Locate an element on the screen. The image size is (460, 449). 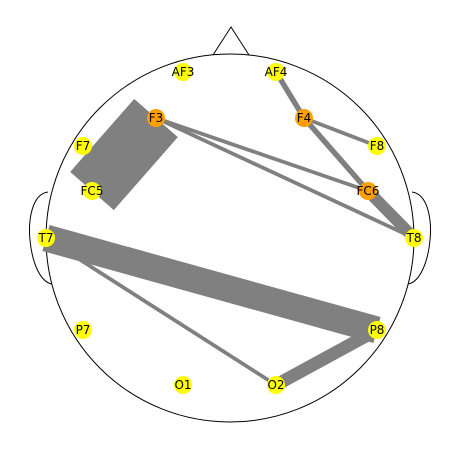
electrode-f4: F4 is located at coordinates (304, 118).